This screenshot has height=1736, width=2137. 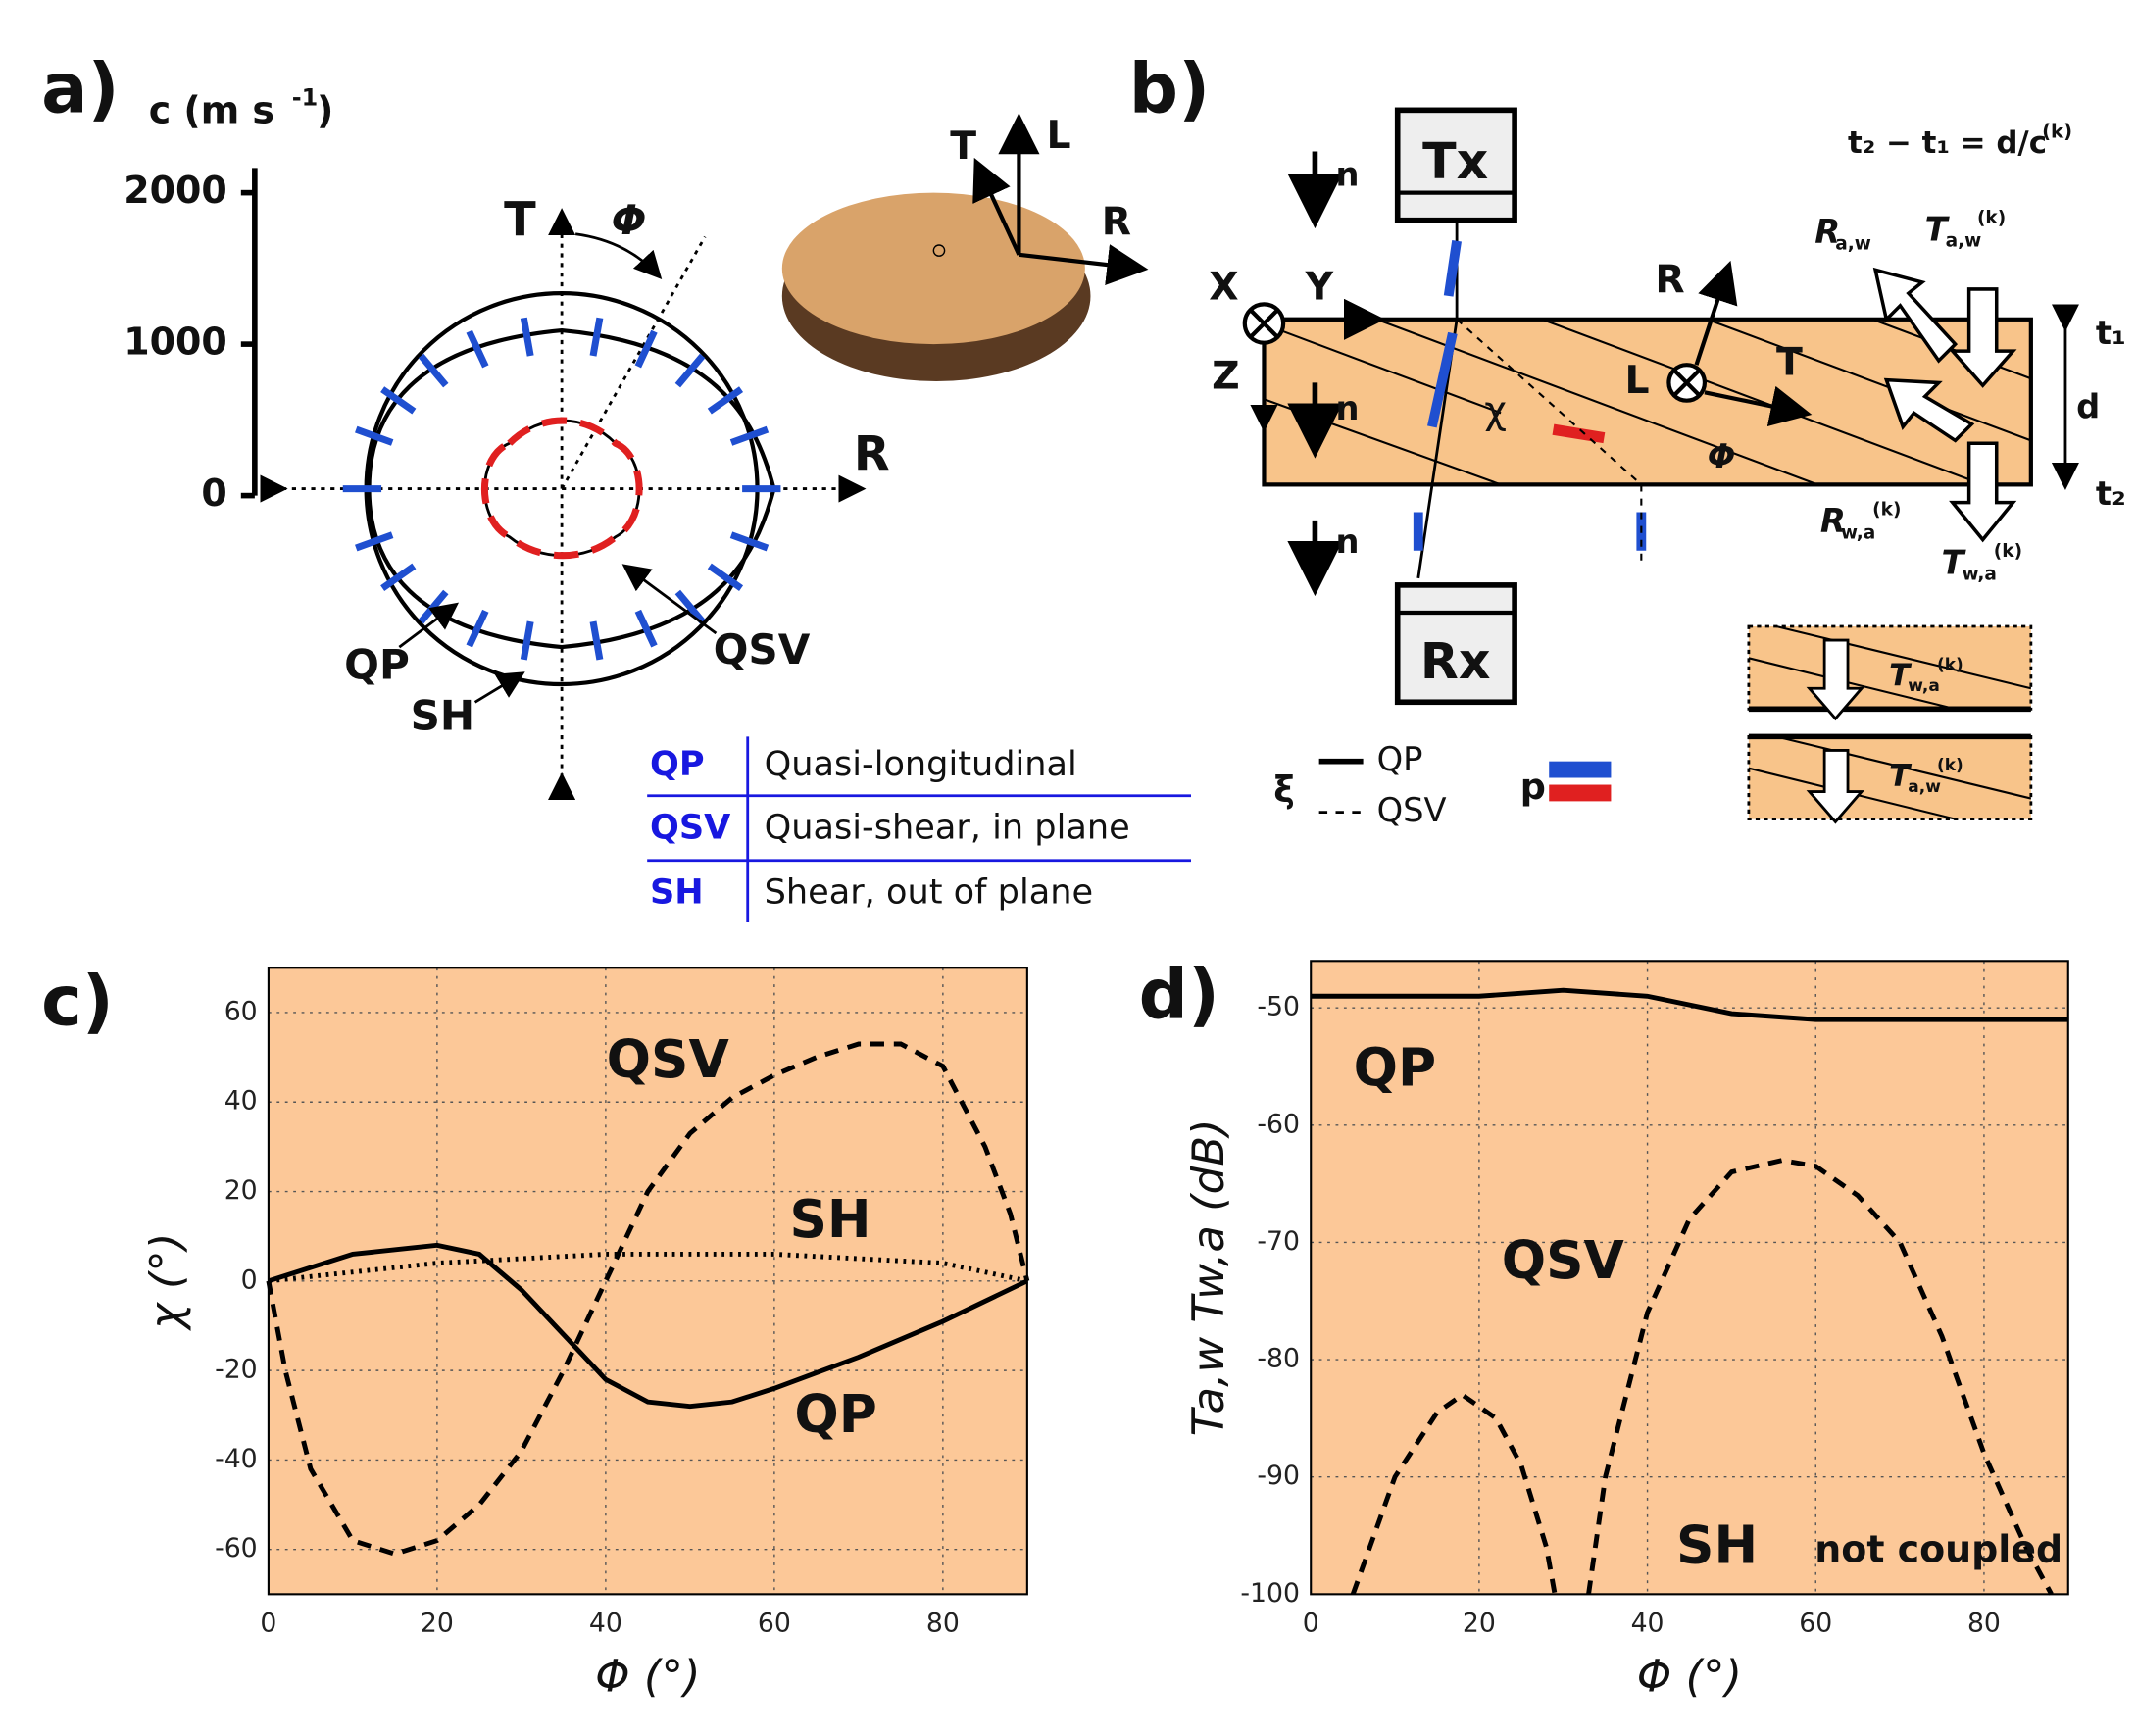 I want to click on x-tick-label: 80, so click(x=1984, y=1624).